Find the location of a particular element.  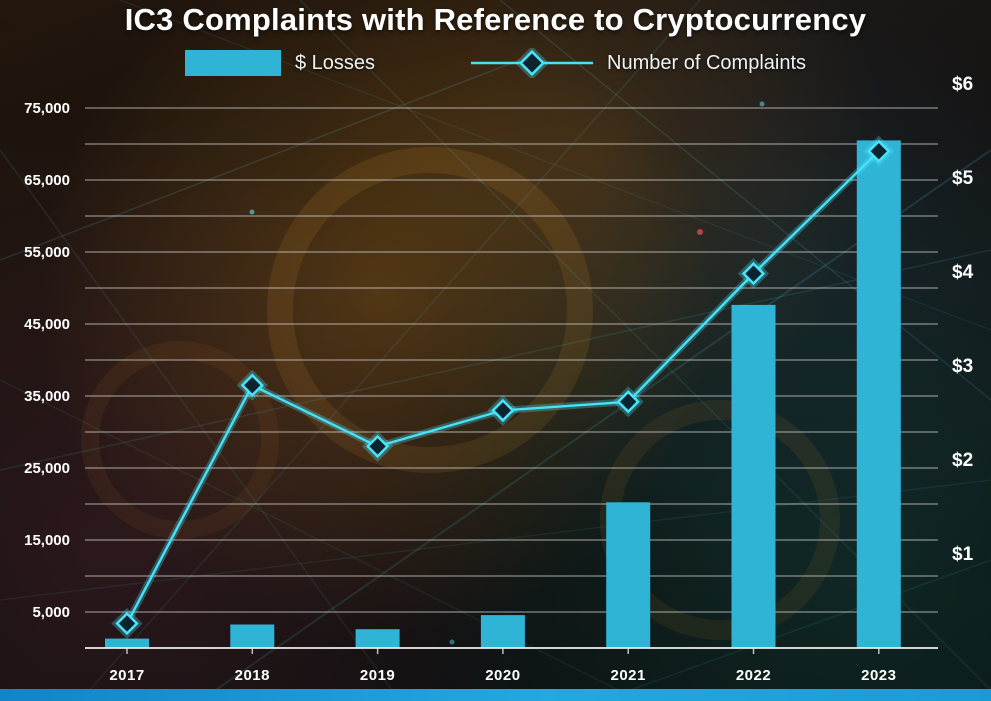

right-axis-label: $3 is located at coordinates (962, 366).